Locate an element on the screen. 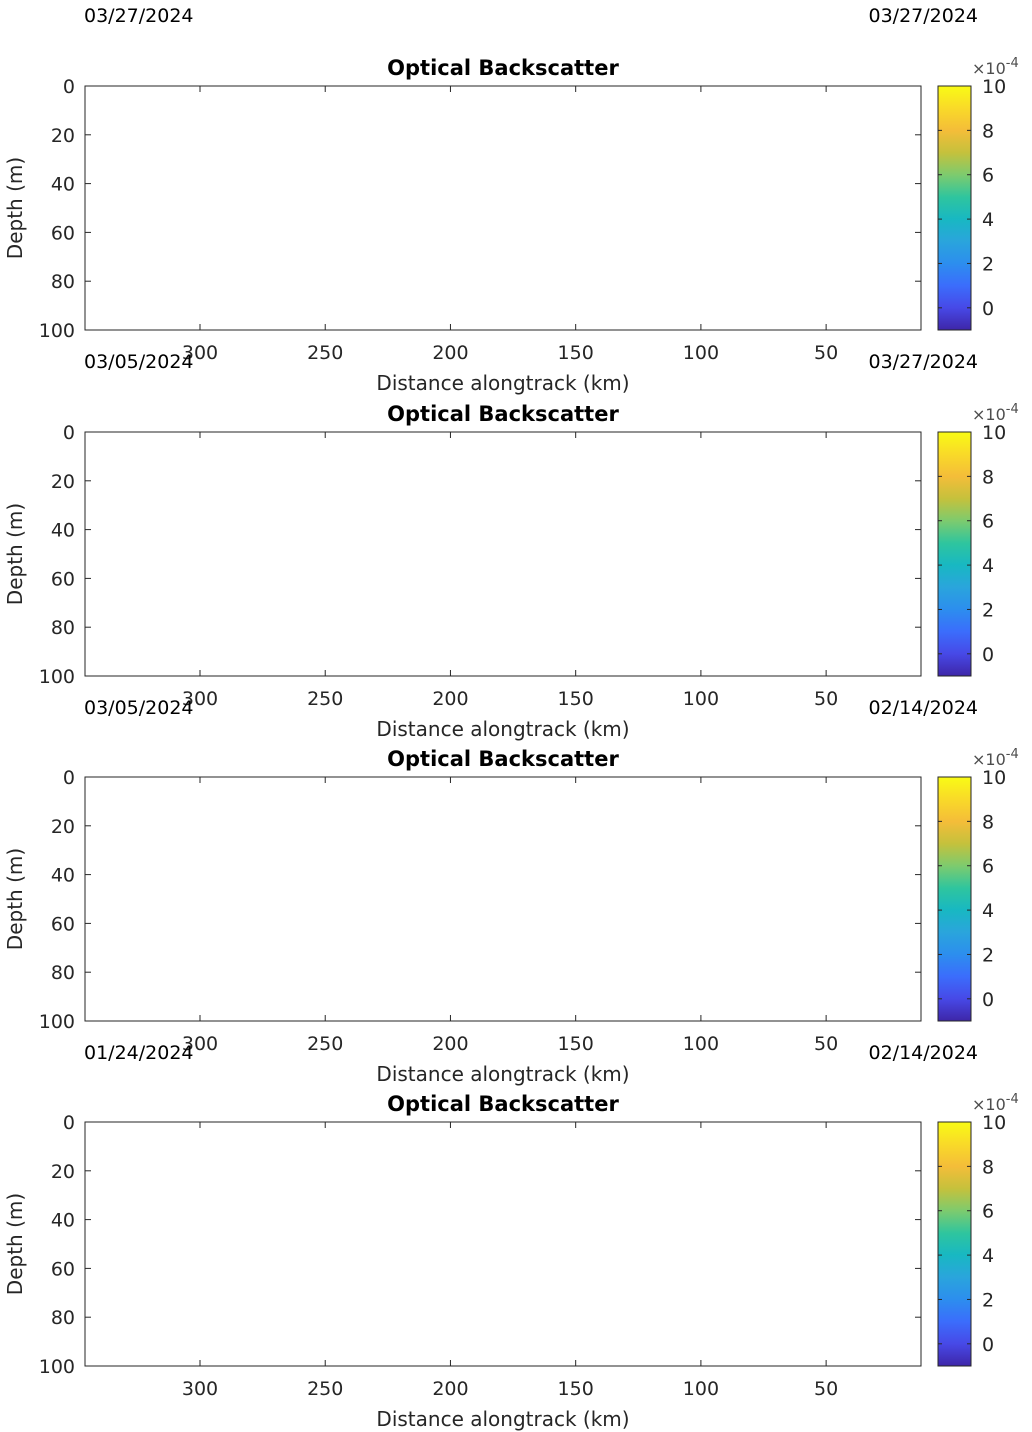 This screenshot has width=1032, height=1432. date-top-right: 03/27/2024 is located at coordinates (923, 16).